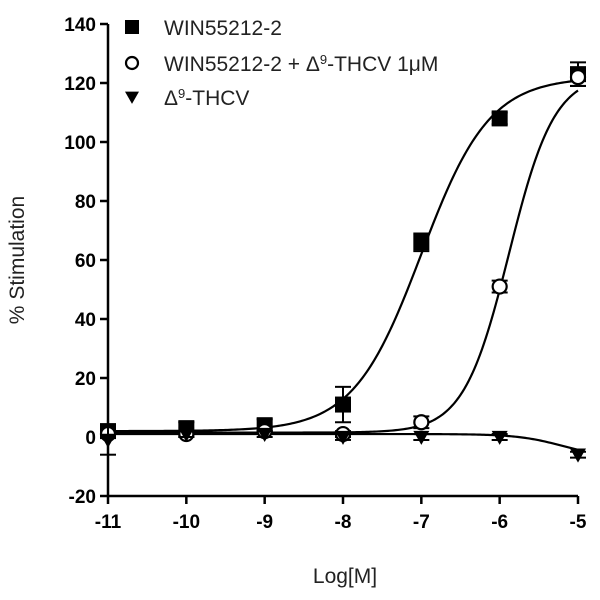 The image size is (600, 600). What do you see at coordinates (85, 320) in the screenshot?
I see `y-tick-label: 40` at bounding box center [85, 320].